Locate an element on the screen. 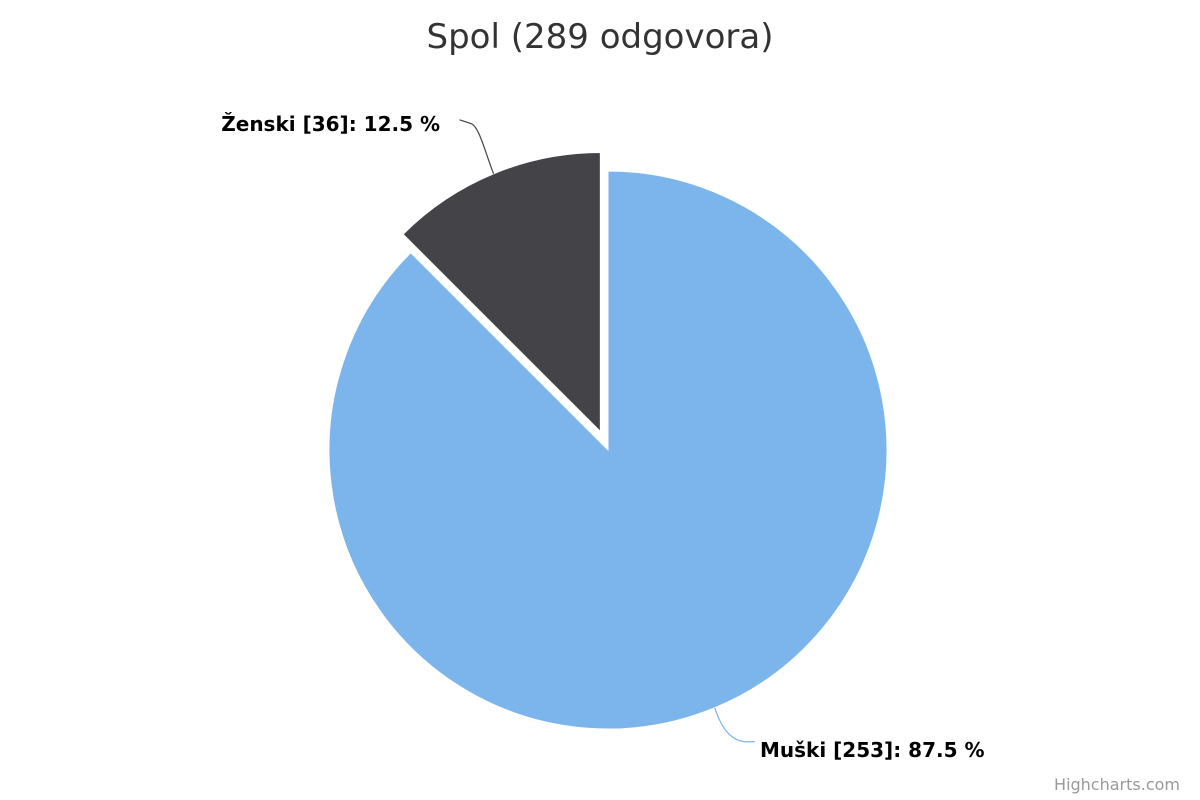 This screenshot has width=1200, height=800. credits-link: Highcharts.com is located at coordinates (1117, 784).